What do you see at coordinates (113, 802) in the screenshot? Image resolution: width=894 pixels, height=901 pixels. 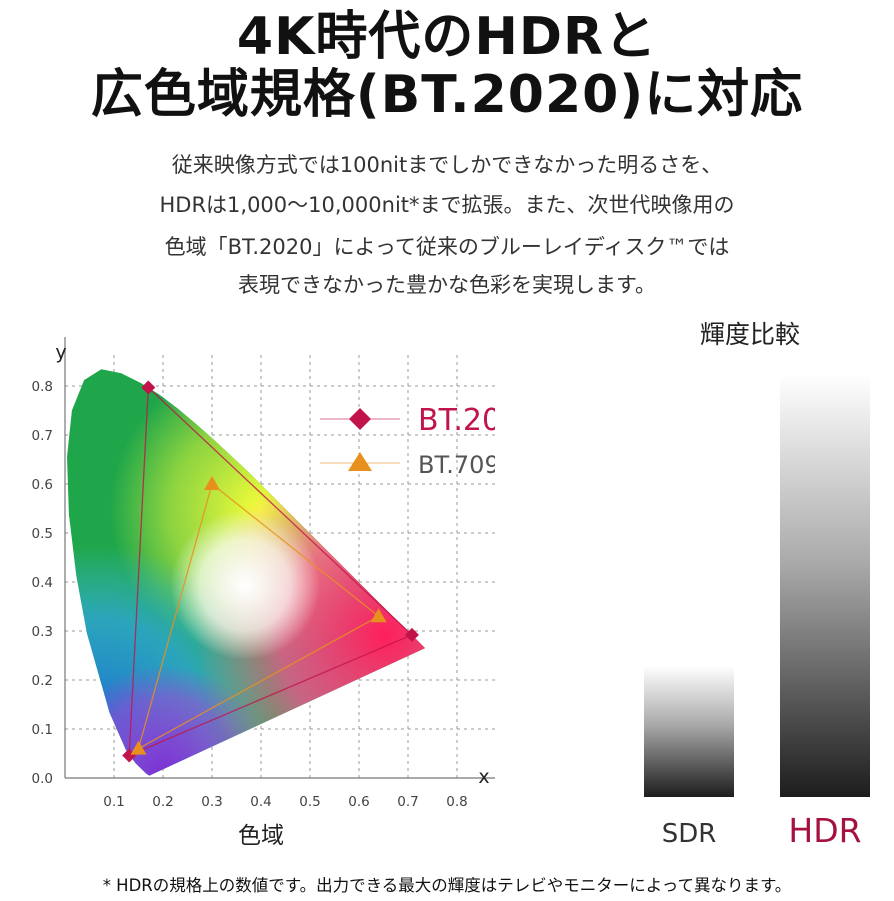 I see `x-tick-label: 0.1` at bounding box center [113, 802].